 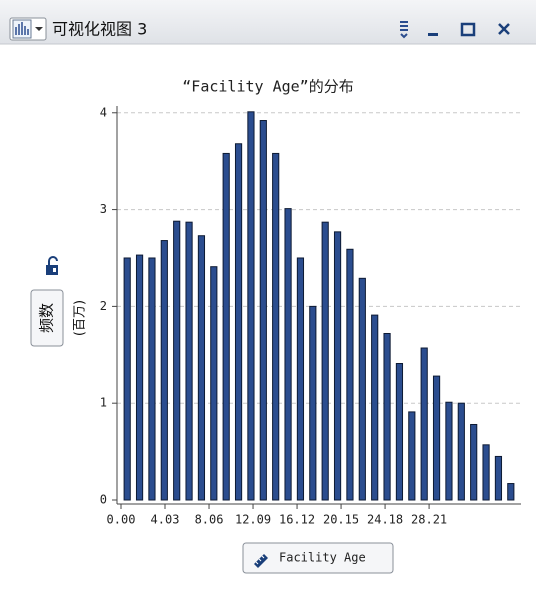 I want to click on chart-type-button, so click(x=28, y=29).